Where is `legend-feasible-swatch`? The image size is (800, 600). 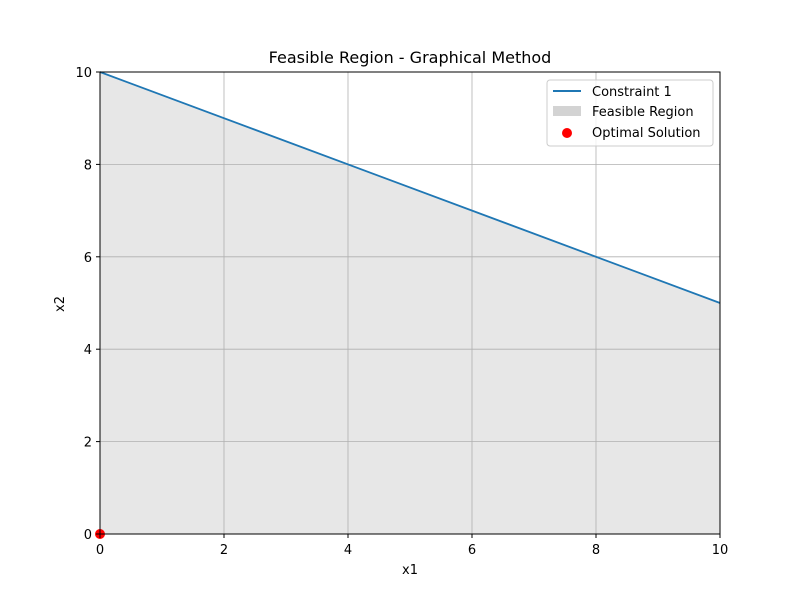 legend-feasible-swatch is located at coordinates (567, 111).